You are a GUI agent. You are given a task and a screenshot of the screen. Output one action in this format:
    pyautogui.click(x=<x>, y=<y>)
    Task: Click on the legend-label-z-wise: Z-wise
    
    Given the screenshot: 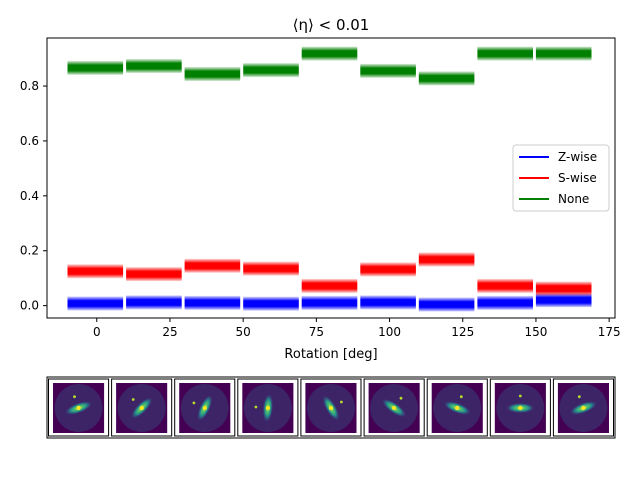 What is the action you would take?
    pyautogui.click(x=577, y=157)
    